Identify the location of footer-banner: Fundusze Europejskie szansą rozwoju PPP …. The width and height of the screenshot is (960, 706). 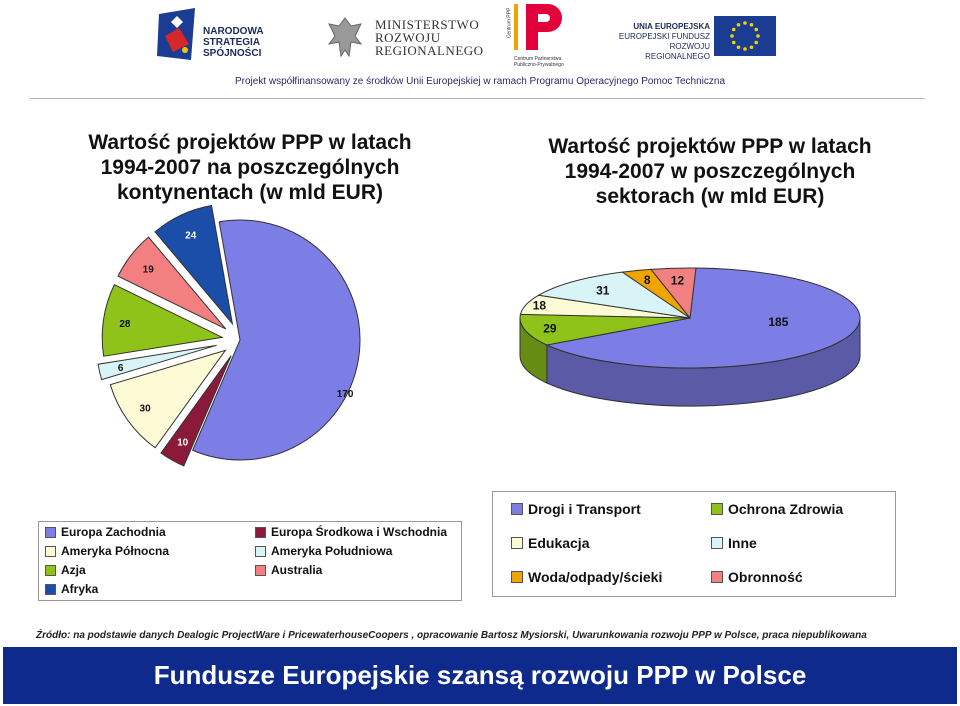
(480, 675).